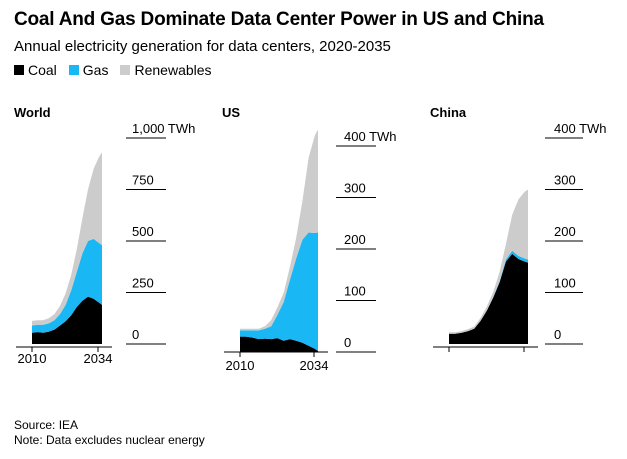 The width and height of the screenshot is (627, 459). Describe the element at coordinates (240, 365) in the screenshot. I see `us-x-tick-label-0: 2010` at that location.